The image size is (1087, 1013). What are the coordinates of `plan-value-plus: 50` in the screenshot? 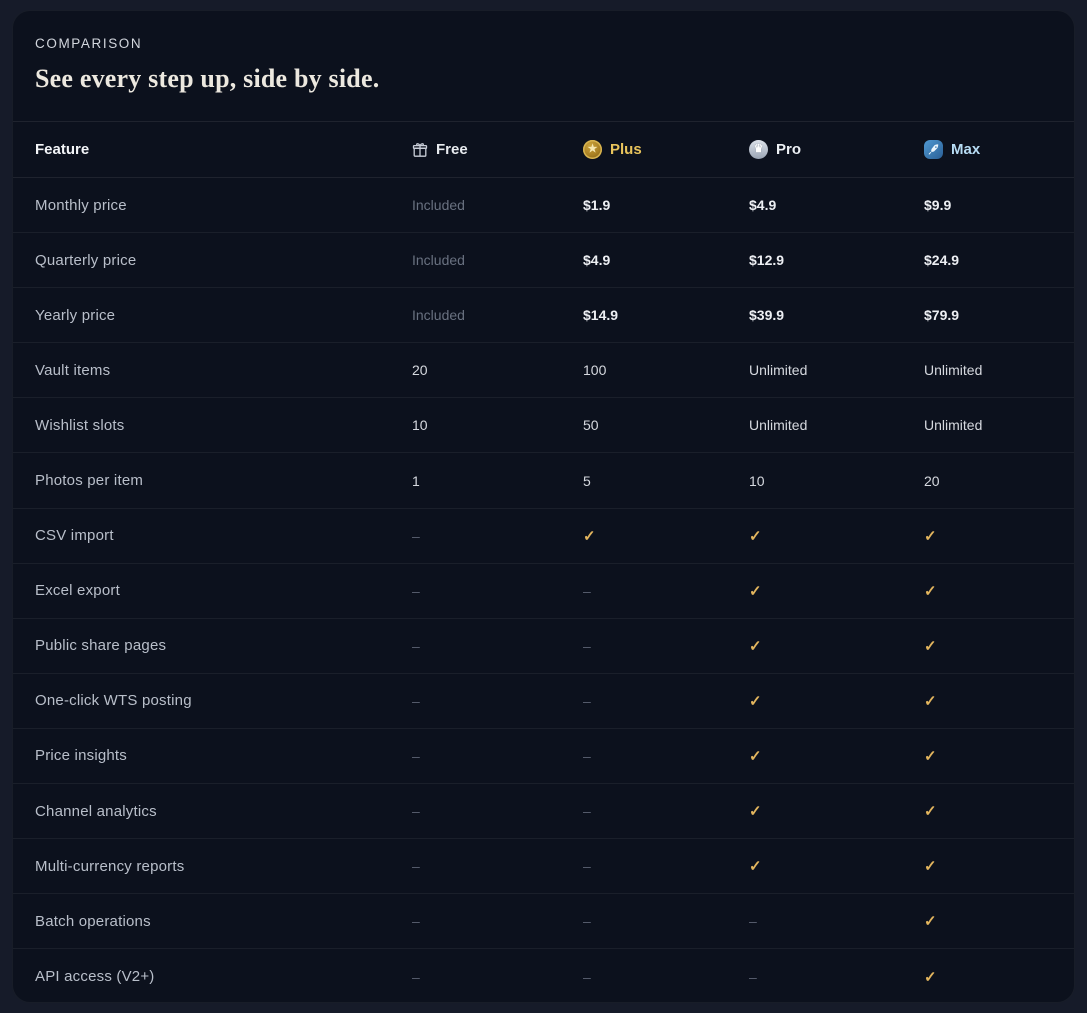 It's located at (591, 425).